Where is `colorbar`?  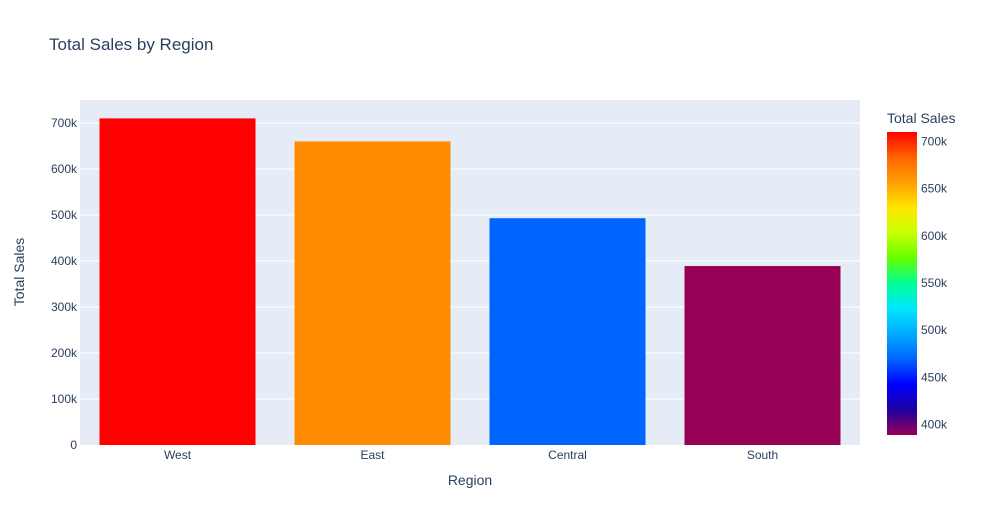
colorbar is located at coordinates (902, 283).